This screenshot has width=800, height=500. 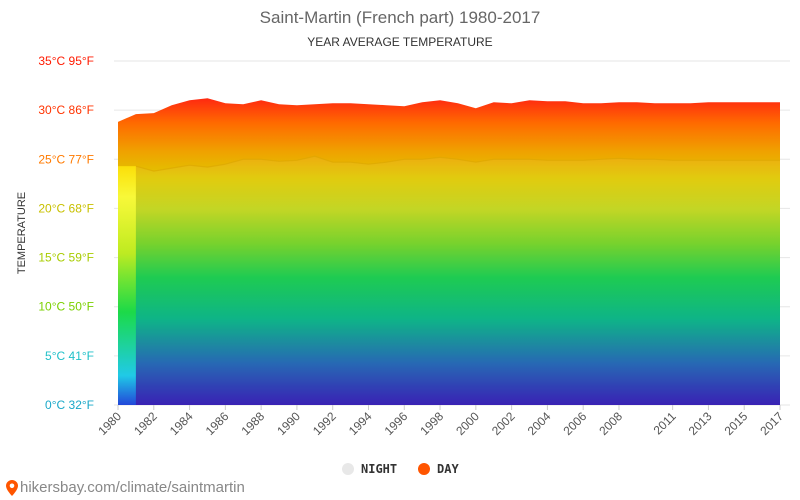 I want to click on x-tick-label: 1998, so click(x=431, y=423).